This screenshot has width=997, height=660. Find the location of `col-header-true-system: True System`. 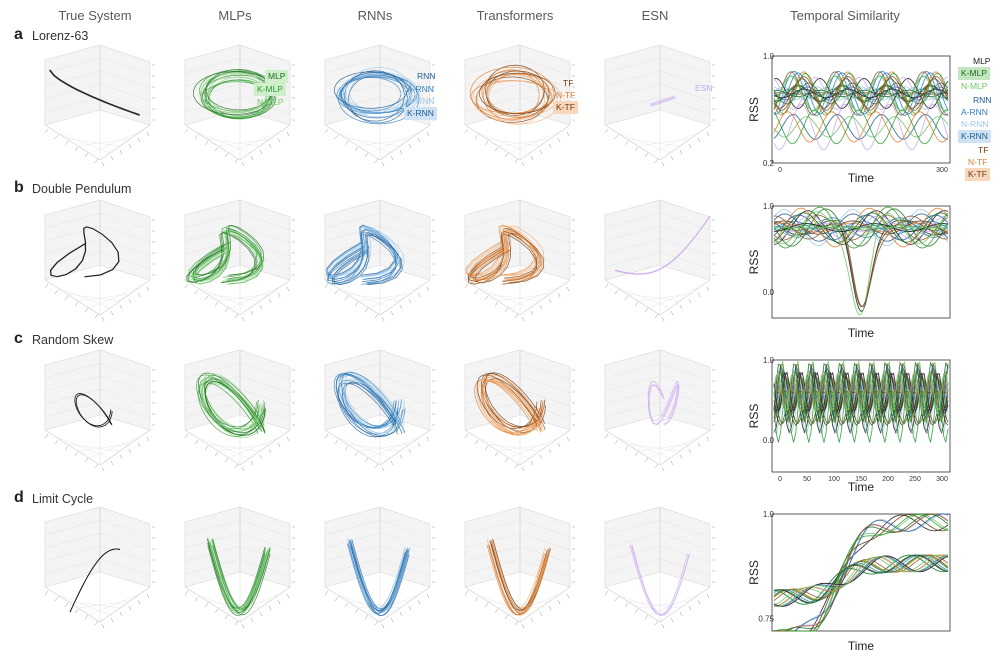

col-header-true-system: True System is located at coordinates (95, 15).